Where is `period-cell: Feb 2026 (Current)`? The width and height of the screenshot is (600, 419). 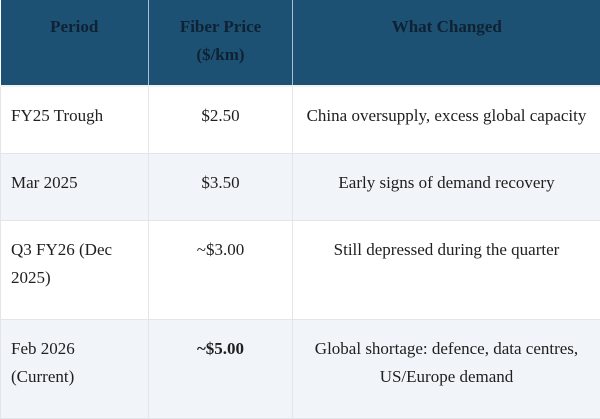
period-cell: Feb 2026 (Current) is located at coordinates (74, 369).